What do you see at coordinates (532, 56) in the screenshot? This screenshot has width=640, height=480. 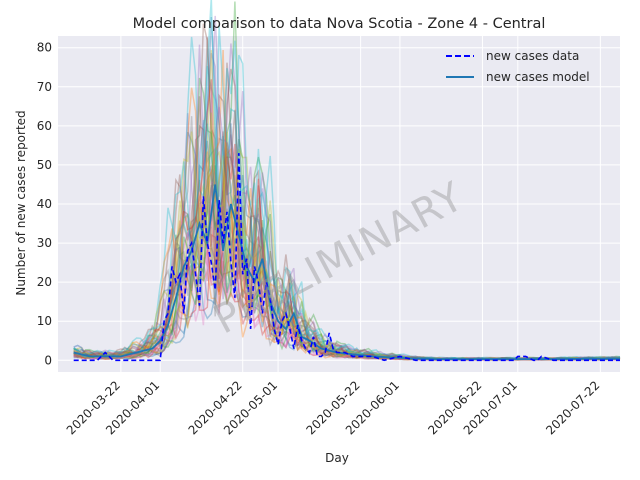 I see `legend-label-data: new cases data` at bounding box center [532, 56].